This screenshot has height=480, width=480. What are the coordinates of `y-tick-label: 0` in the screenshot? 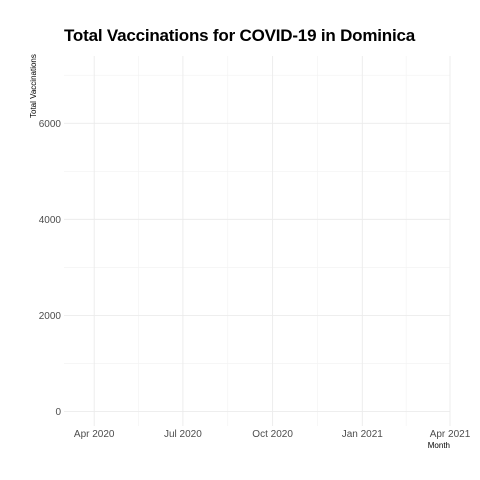 It's located at (58, 412).